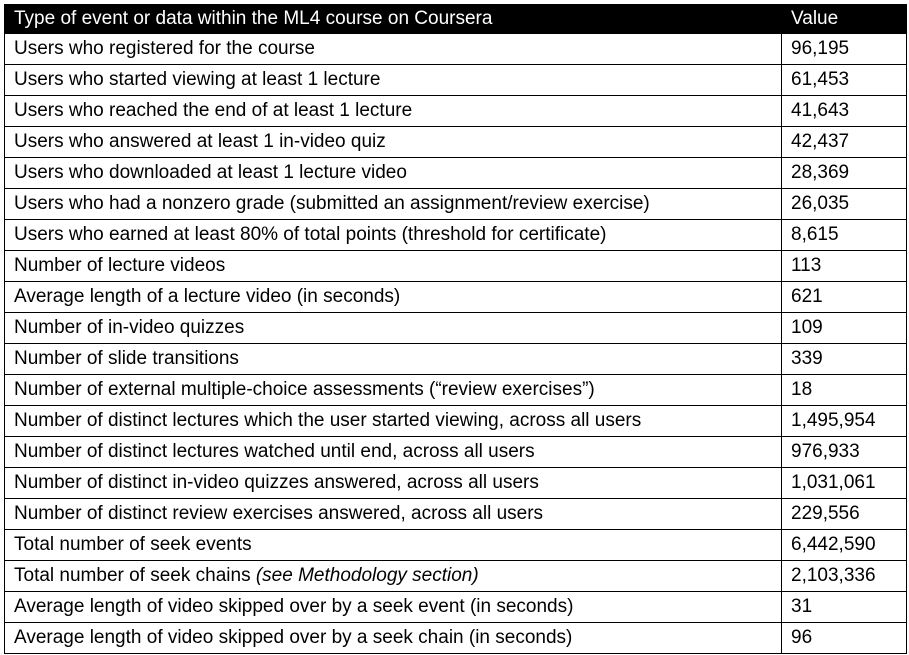  I want to click on table-row: Number of in-video quizzes 109, so click(455, 328).